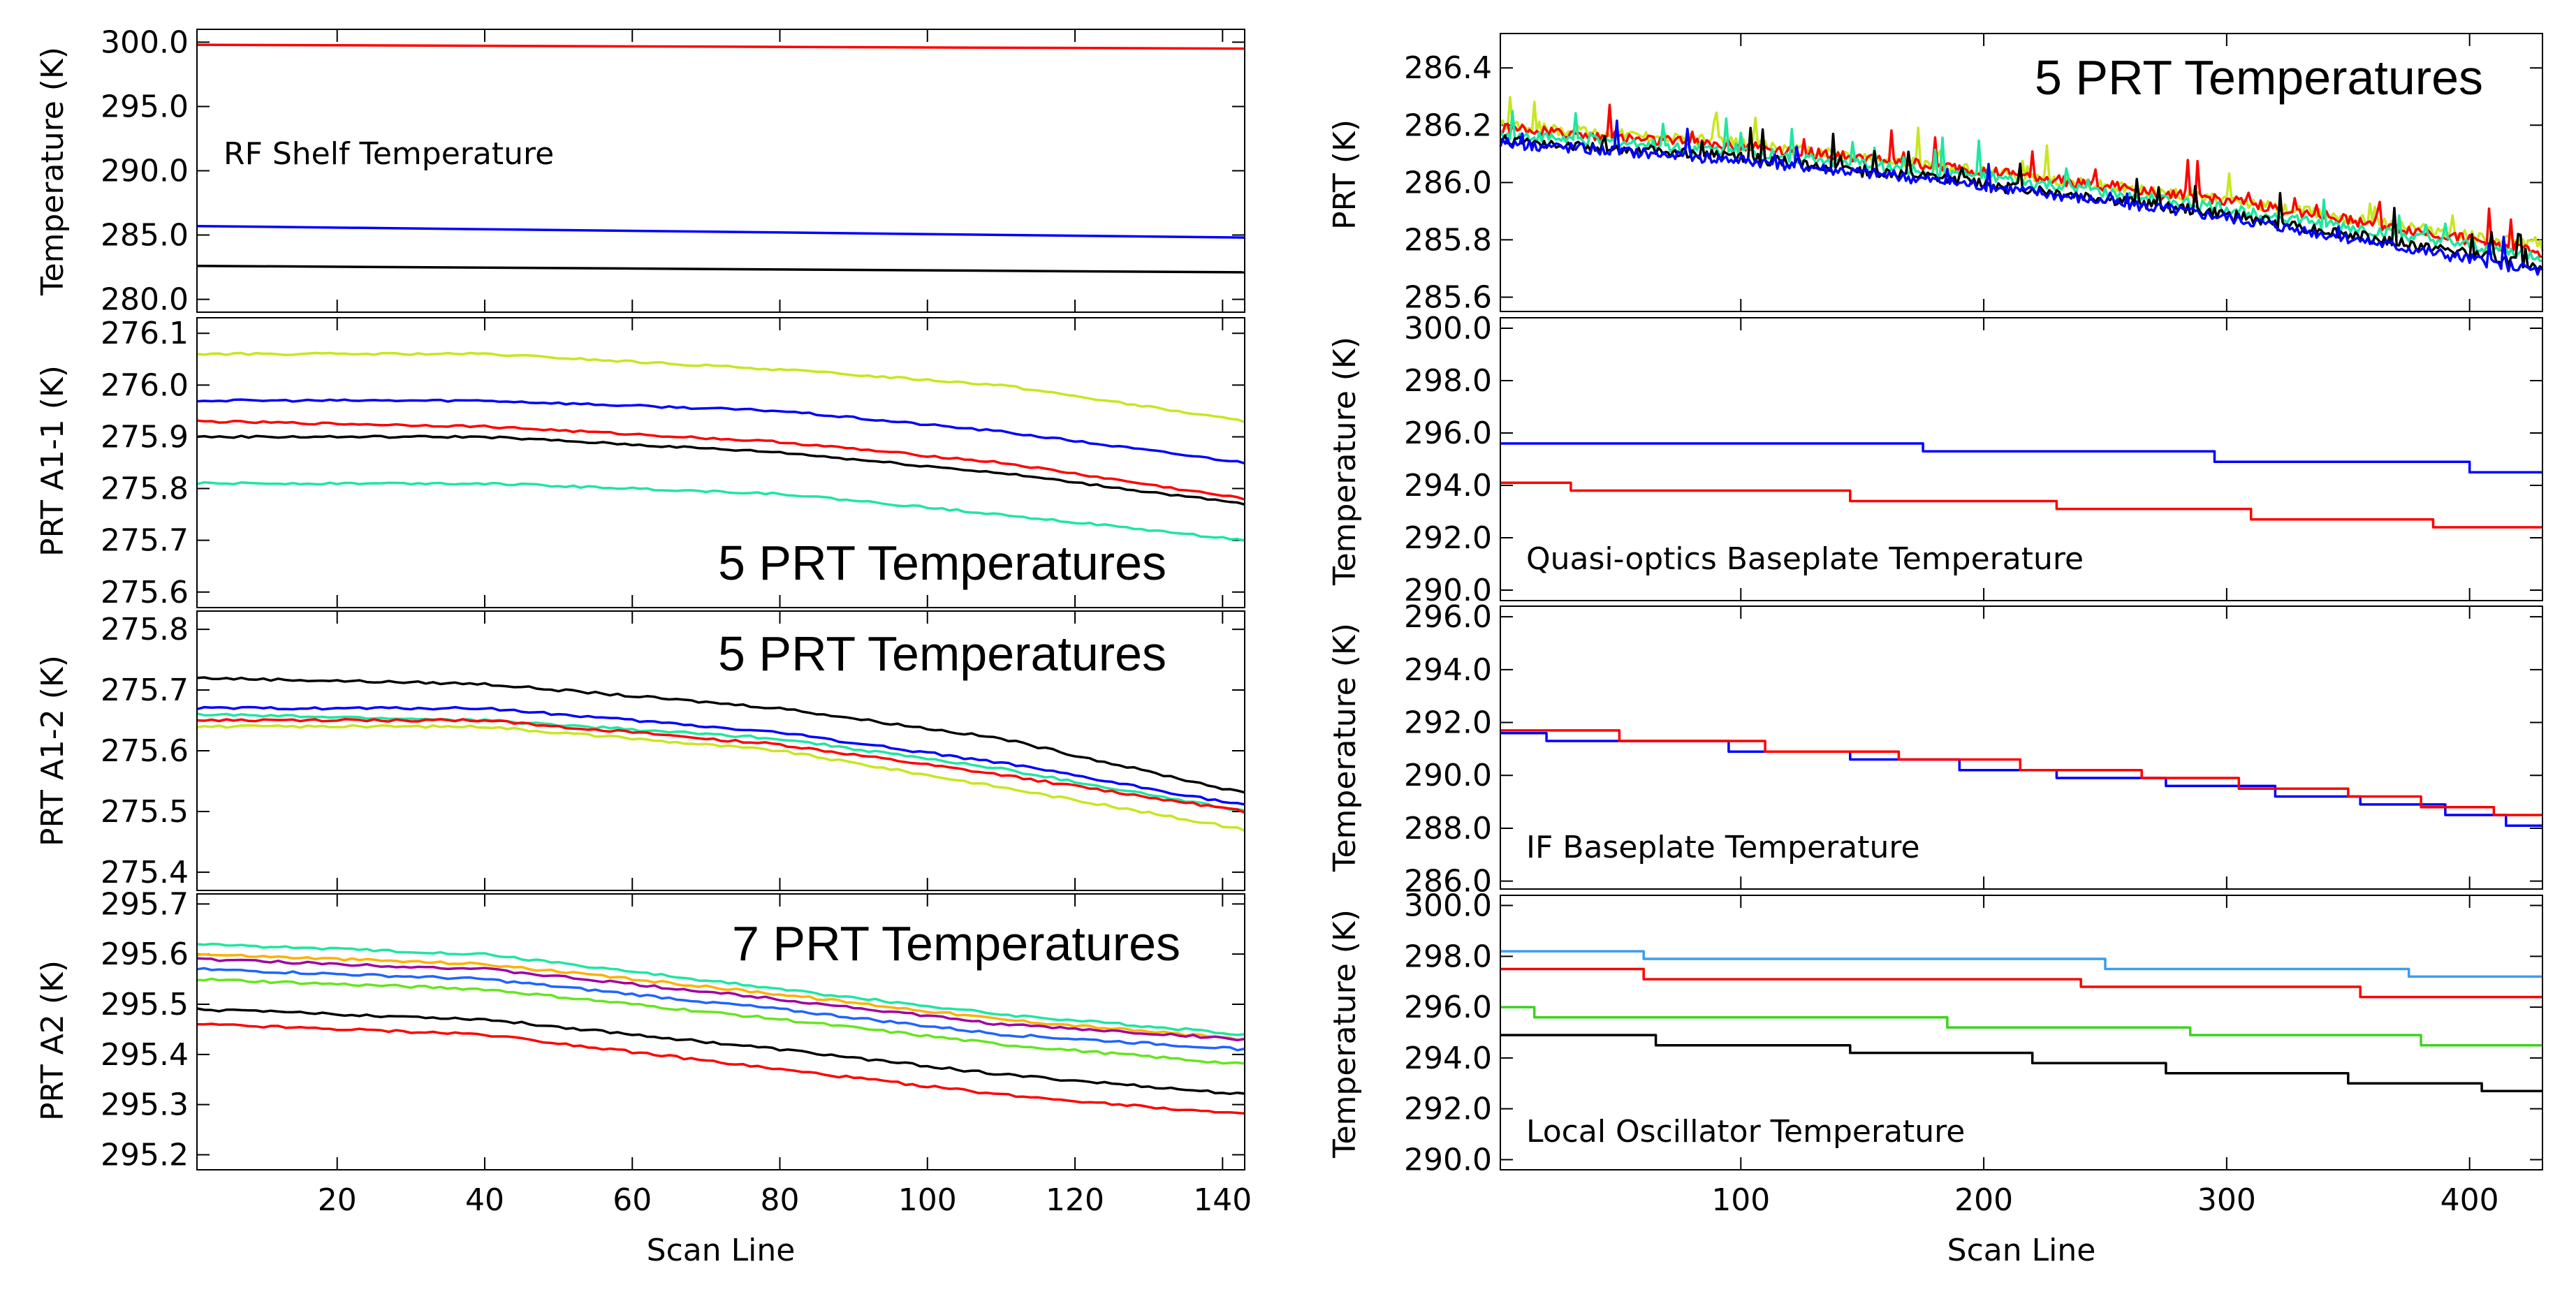 The height and width of the screenshot is (1292, 2576). What do you see at coordinates (1448, 240) in the screenshot?
I see `ytick-label: 285.8` at bounding box center [1448, 240].